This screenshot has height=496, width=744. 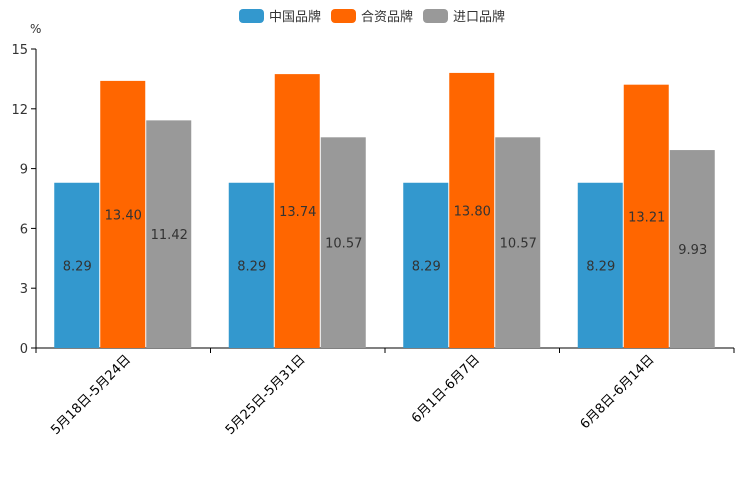 What do you see at coordinates (19, 50) in the screenshot?
I see `y-tick-label: 15` at bounding box center [19, 50].